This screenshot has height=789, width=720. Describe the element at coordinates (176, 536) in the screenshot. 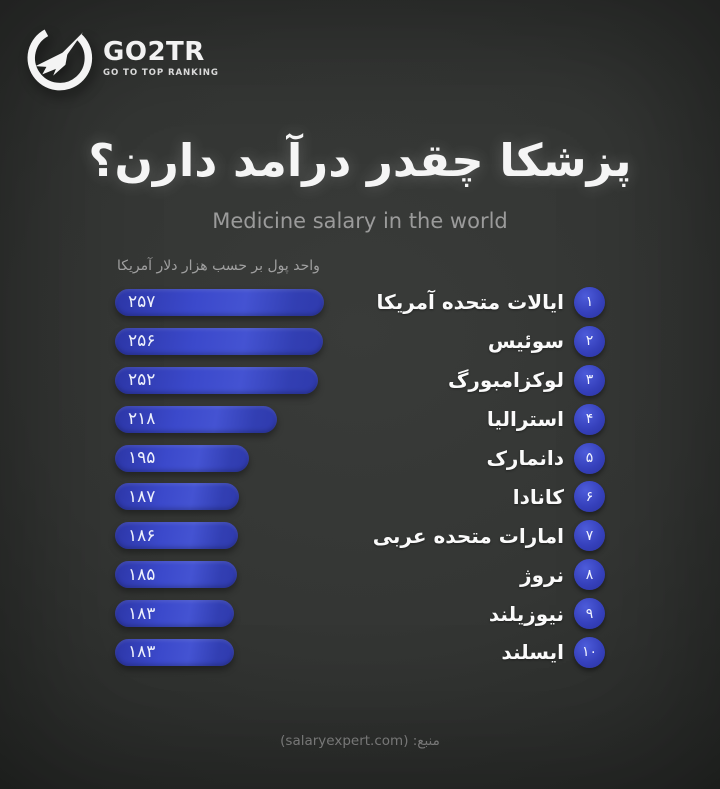

I see `salary-bar: ۱۸۶` at that location.